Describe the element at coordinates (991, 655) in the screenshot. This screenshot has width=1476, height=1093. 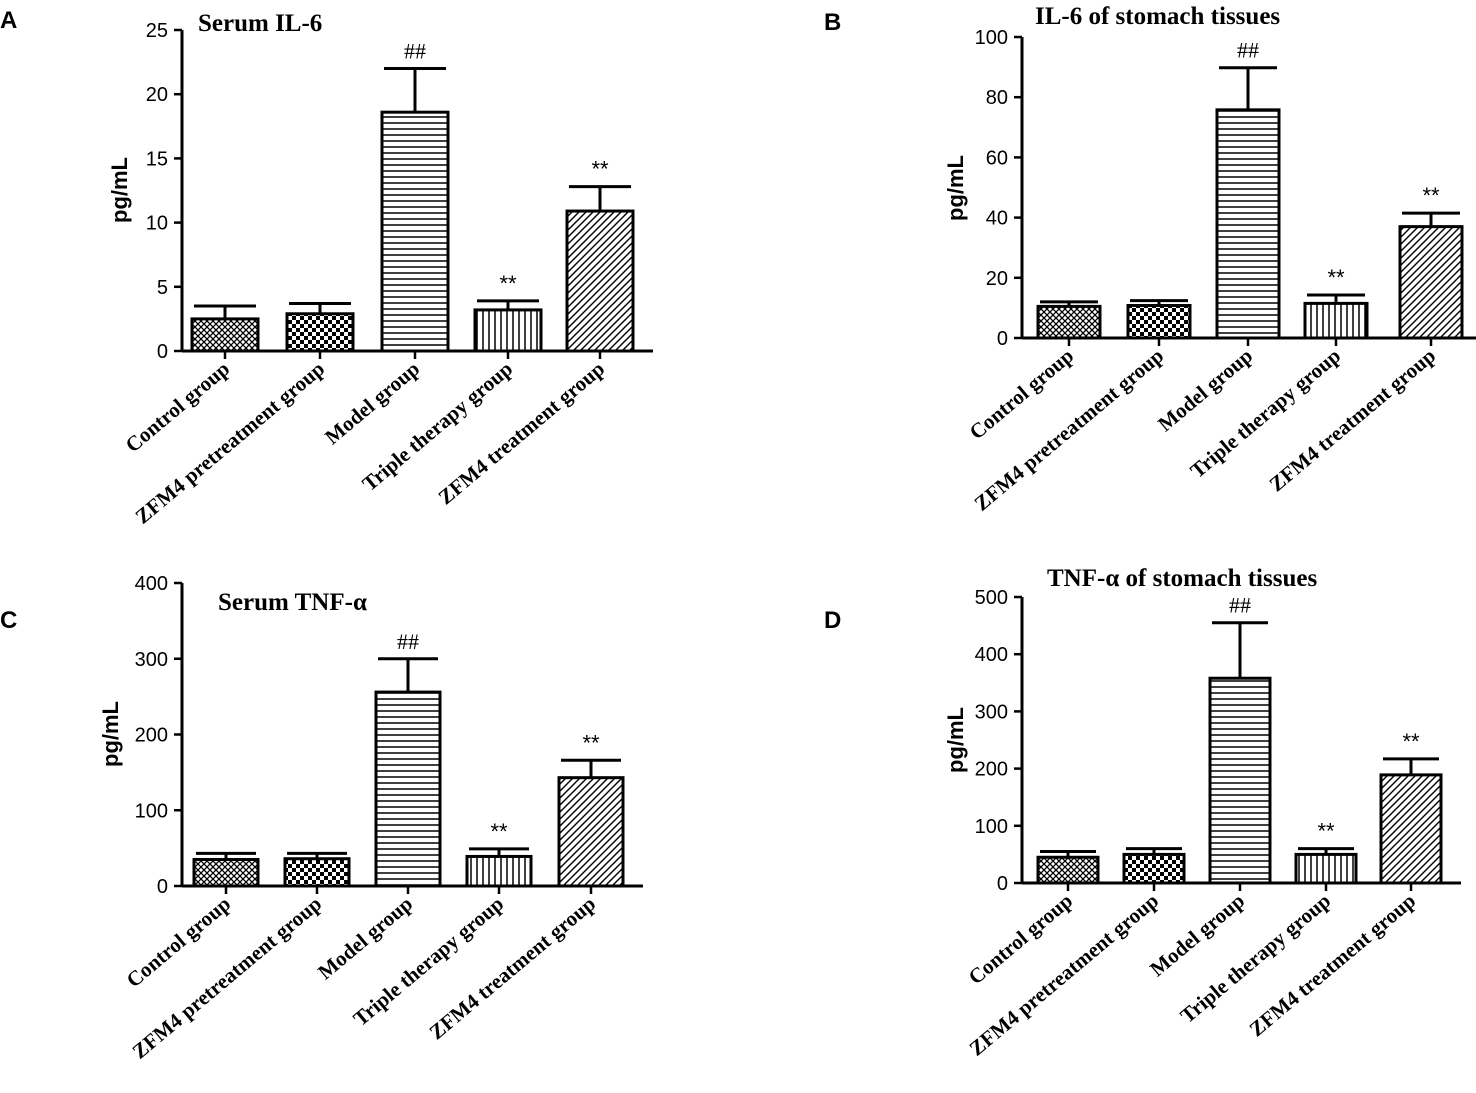
I see `y-tick-label-d: 400` at that location.